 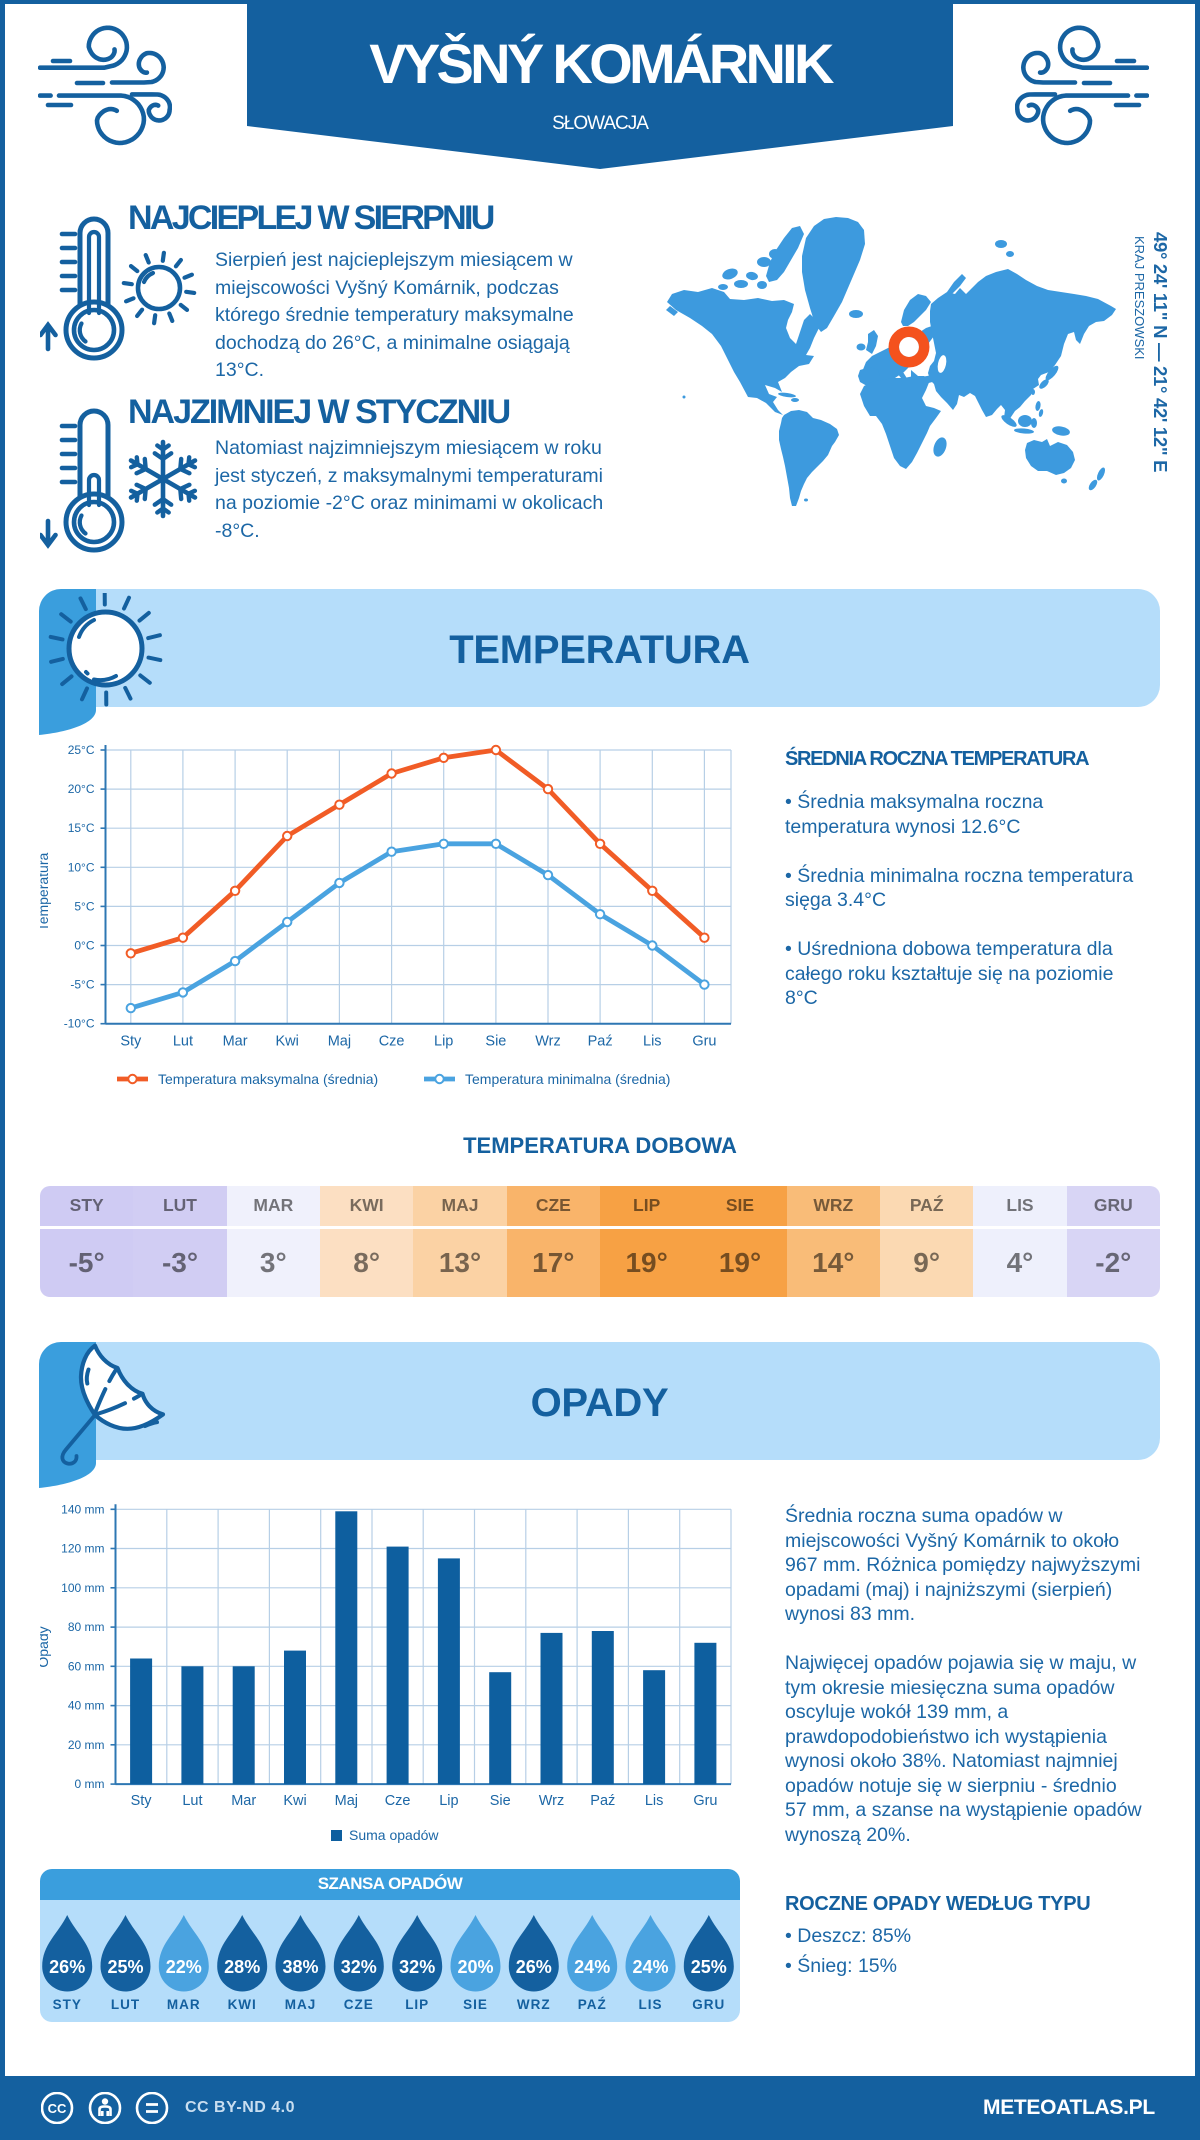 I want to click on svg-text: 60 mm, so click(x=86, y=1666).